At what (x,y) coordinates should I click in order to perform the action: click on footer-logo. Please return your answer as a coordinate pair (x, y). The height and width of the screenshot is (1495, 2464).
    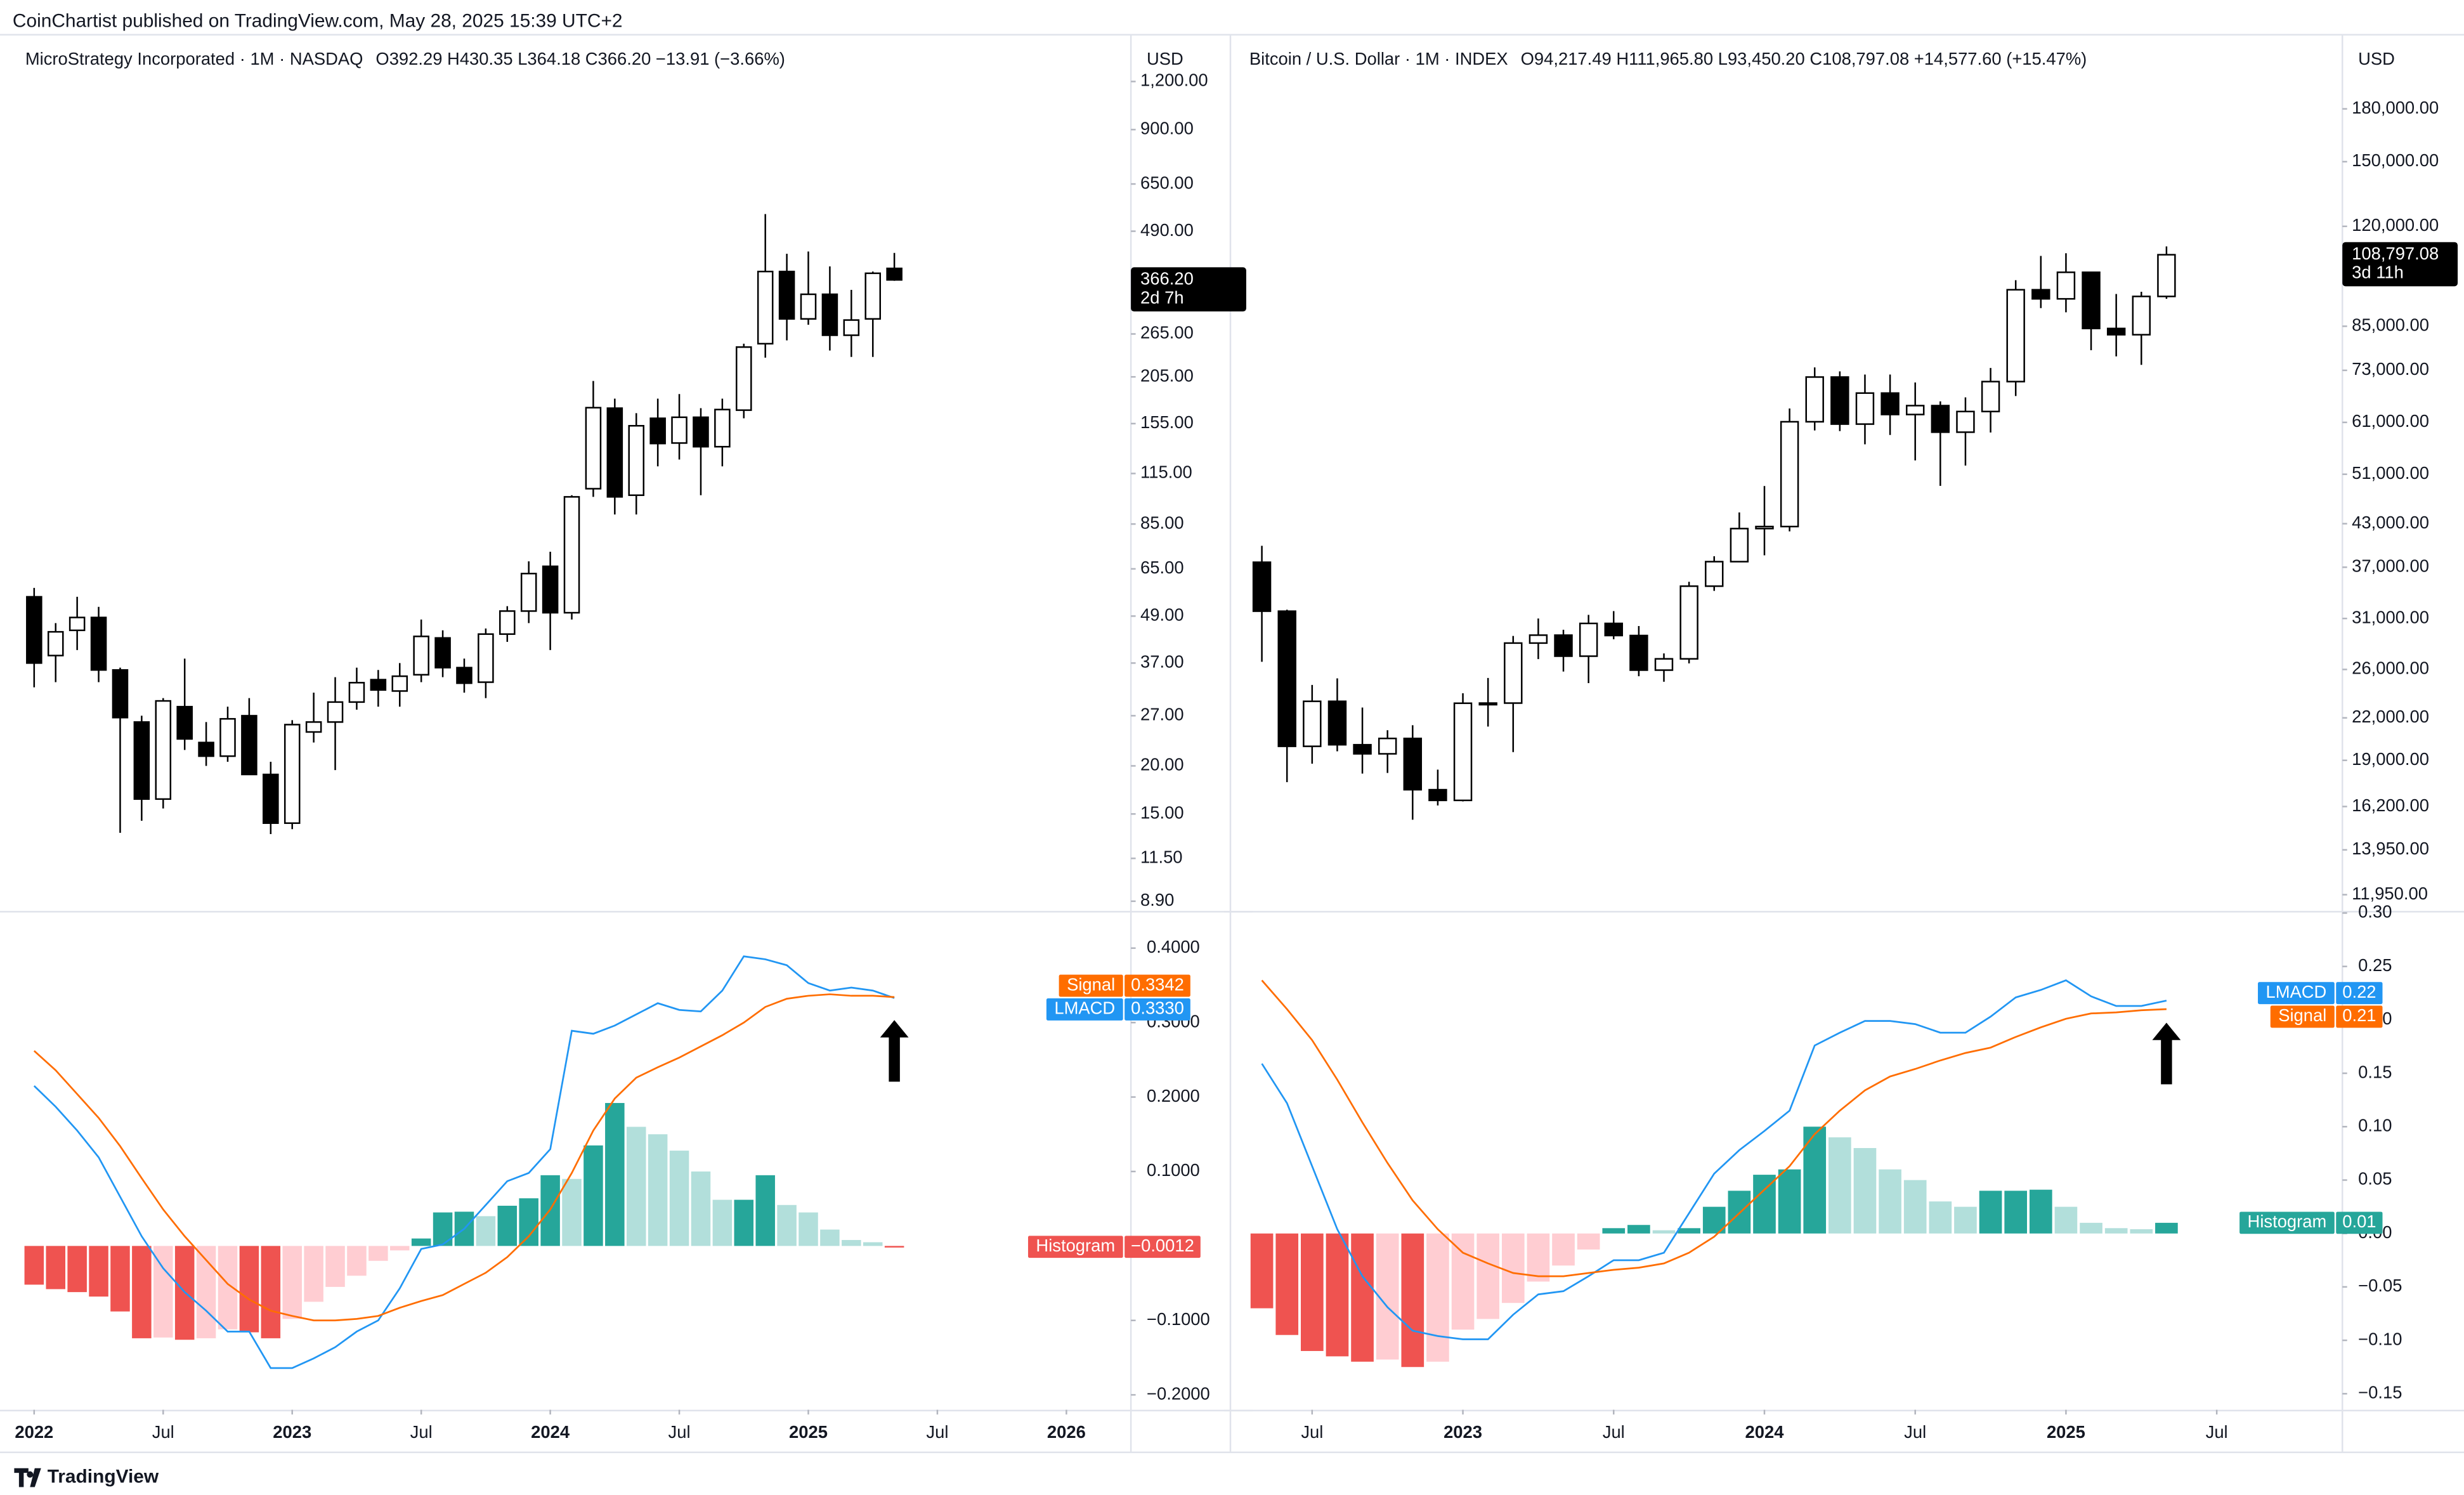
    Looking at the image, I should click on (27, 1478).